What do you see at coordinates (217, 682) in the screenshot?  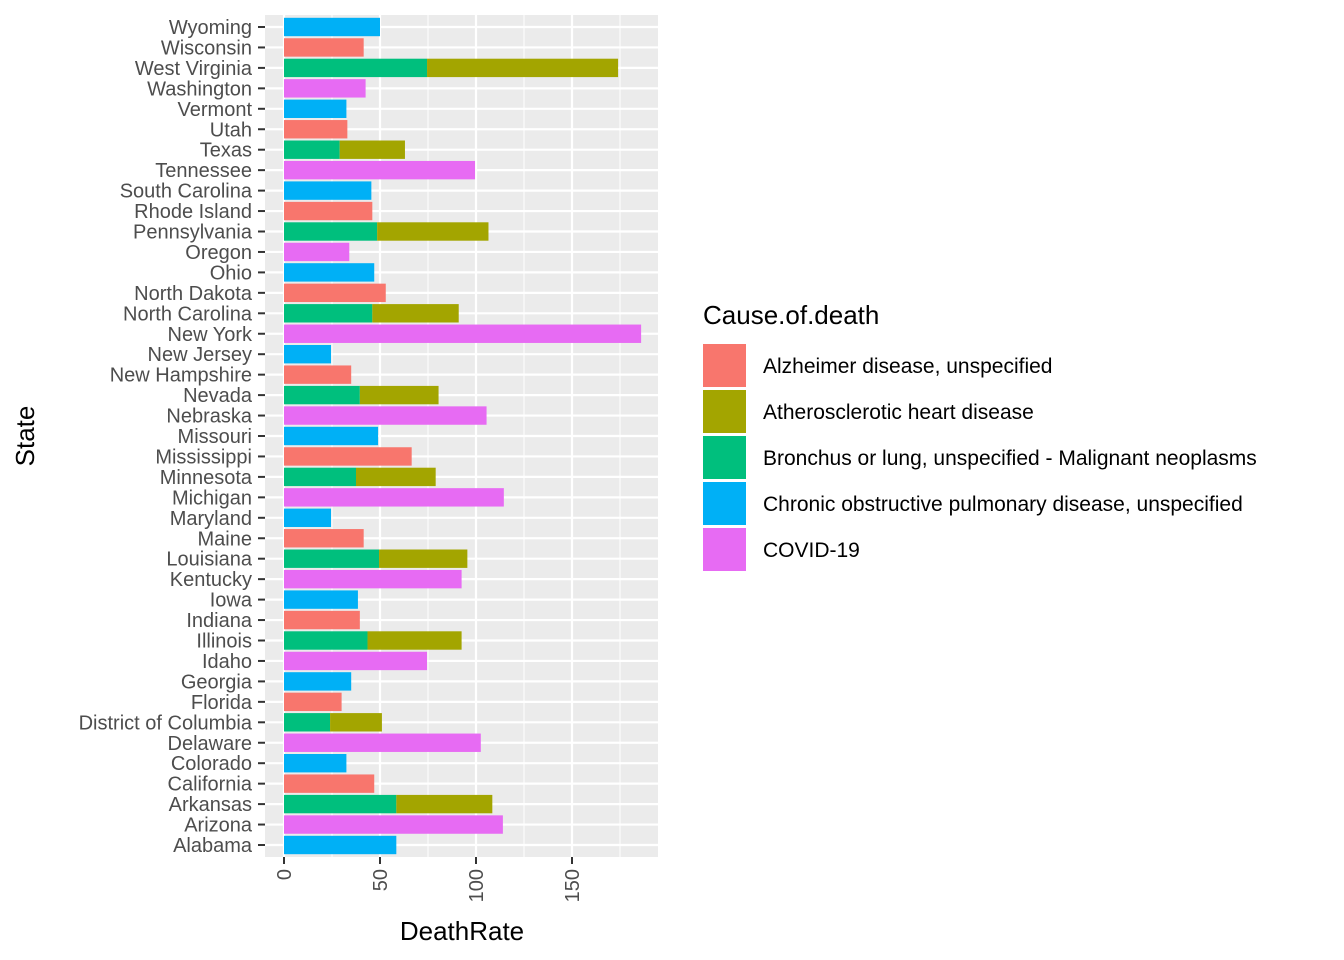 I see `y-tick-label: Georgia` at bounding box center [217, 682].